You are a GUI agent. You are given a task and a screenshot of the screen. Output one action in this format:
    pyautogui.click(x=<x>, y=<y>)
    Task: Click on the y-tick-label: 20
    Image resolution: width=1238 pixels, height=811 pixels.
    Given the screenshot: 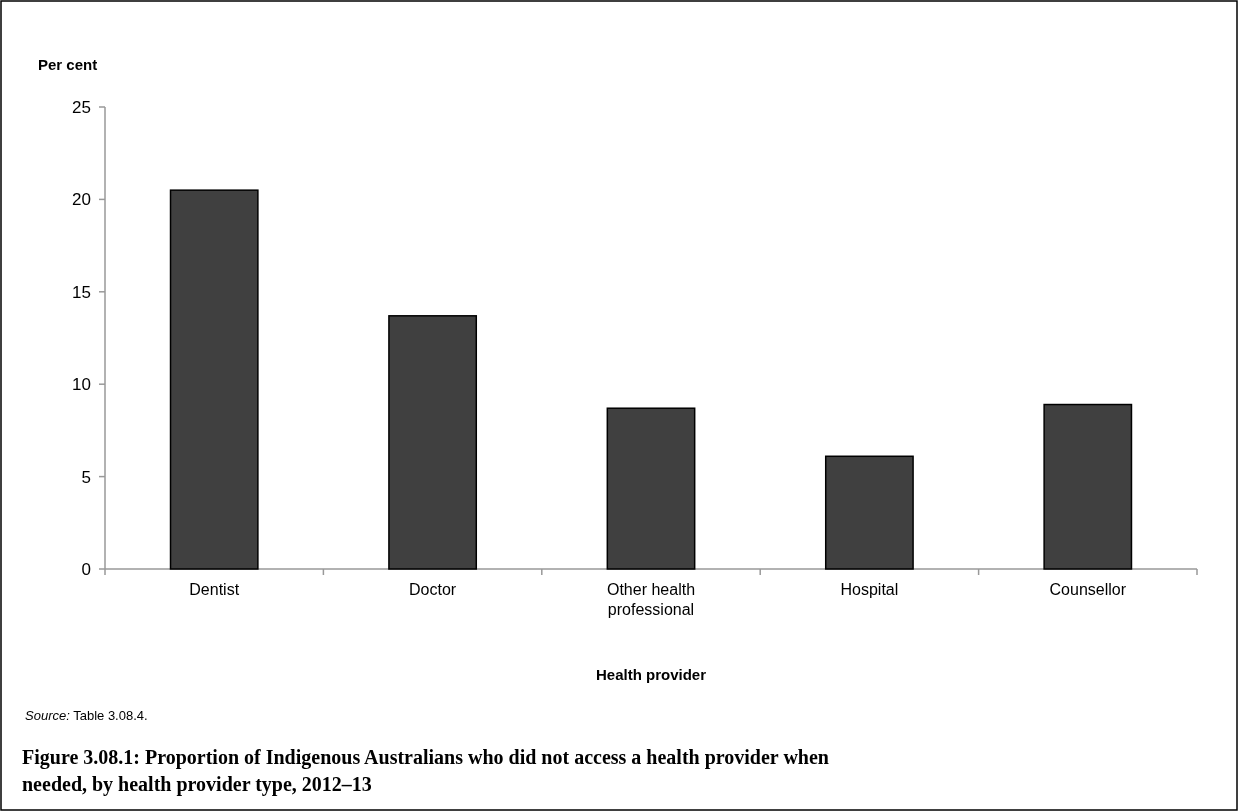 What is the action you would take?
    pyautogui.click(x=81, y=200)
    